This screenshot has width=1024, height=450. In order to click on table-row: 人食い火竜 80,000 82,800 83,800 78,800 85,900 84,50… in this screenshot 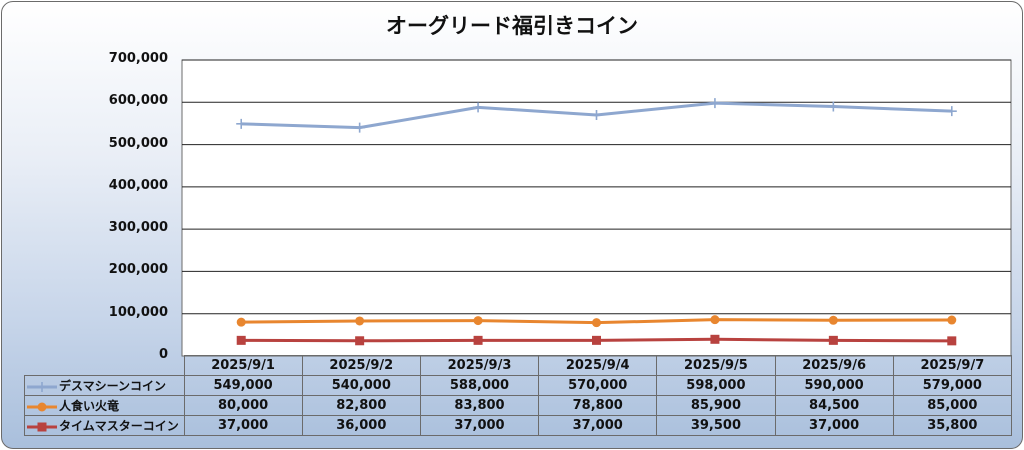, I will do `click(518, 405)`.